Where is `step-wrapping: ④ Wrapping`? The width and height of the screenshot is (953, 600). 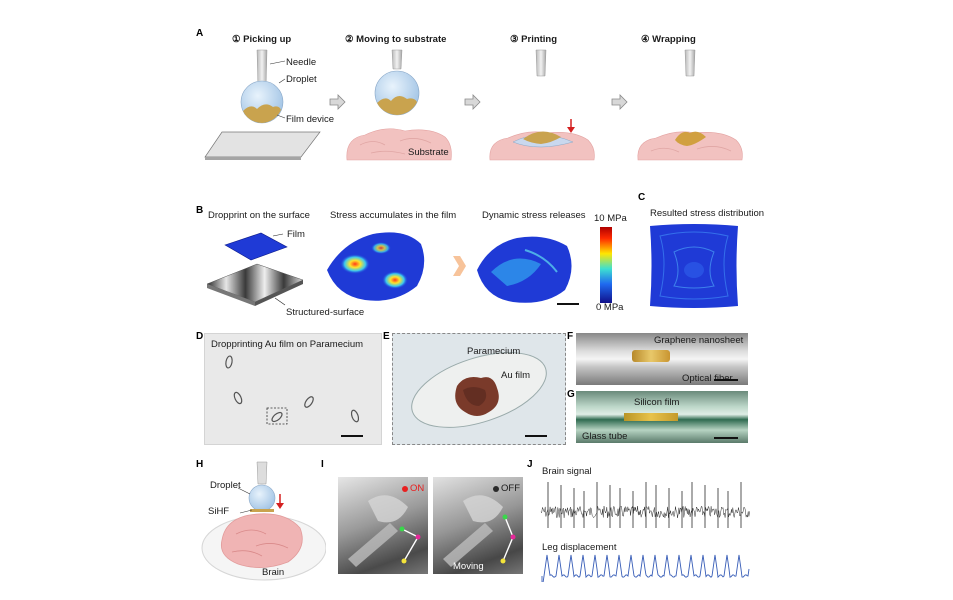
step-wrapping: ④ Wrapping is located at coordinates (668, 39).